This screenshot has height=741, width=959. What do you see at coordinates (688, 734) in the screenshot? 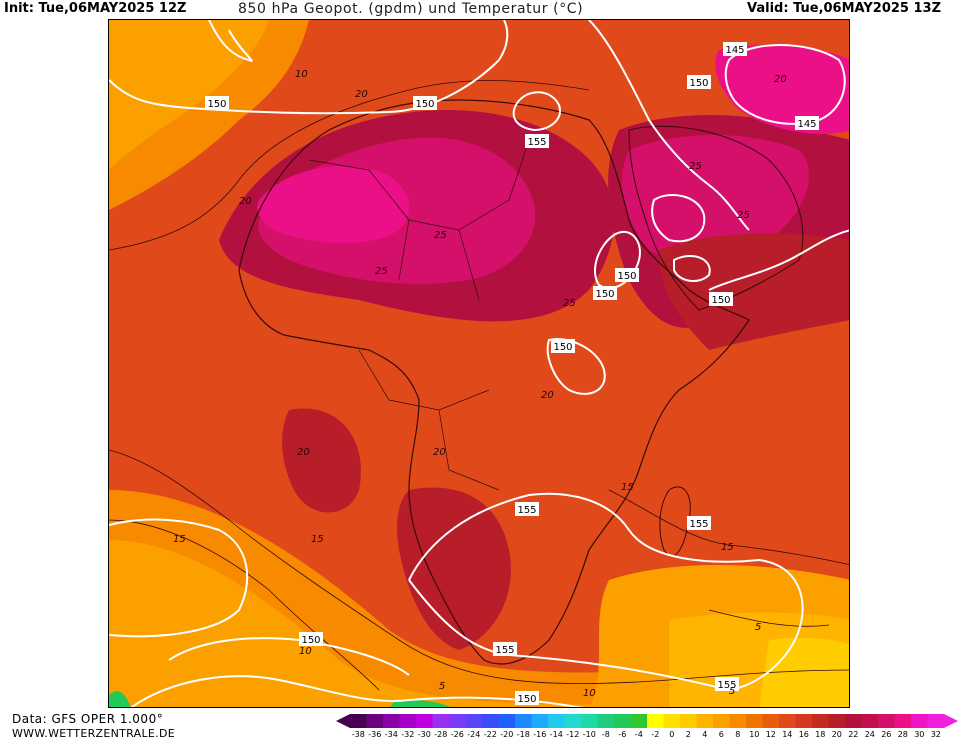
I see `color-scale-tick-label: 2` at bounding box center [688, 734].